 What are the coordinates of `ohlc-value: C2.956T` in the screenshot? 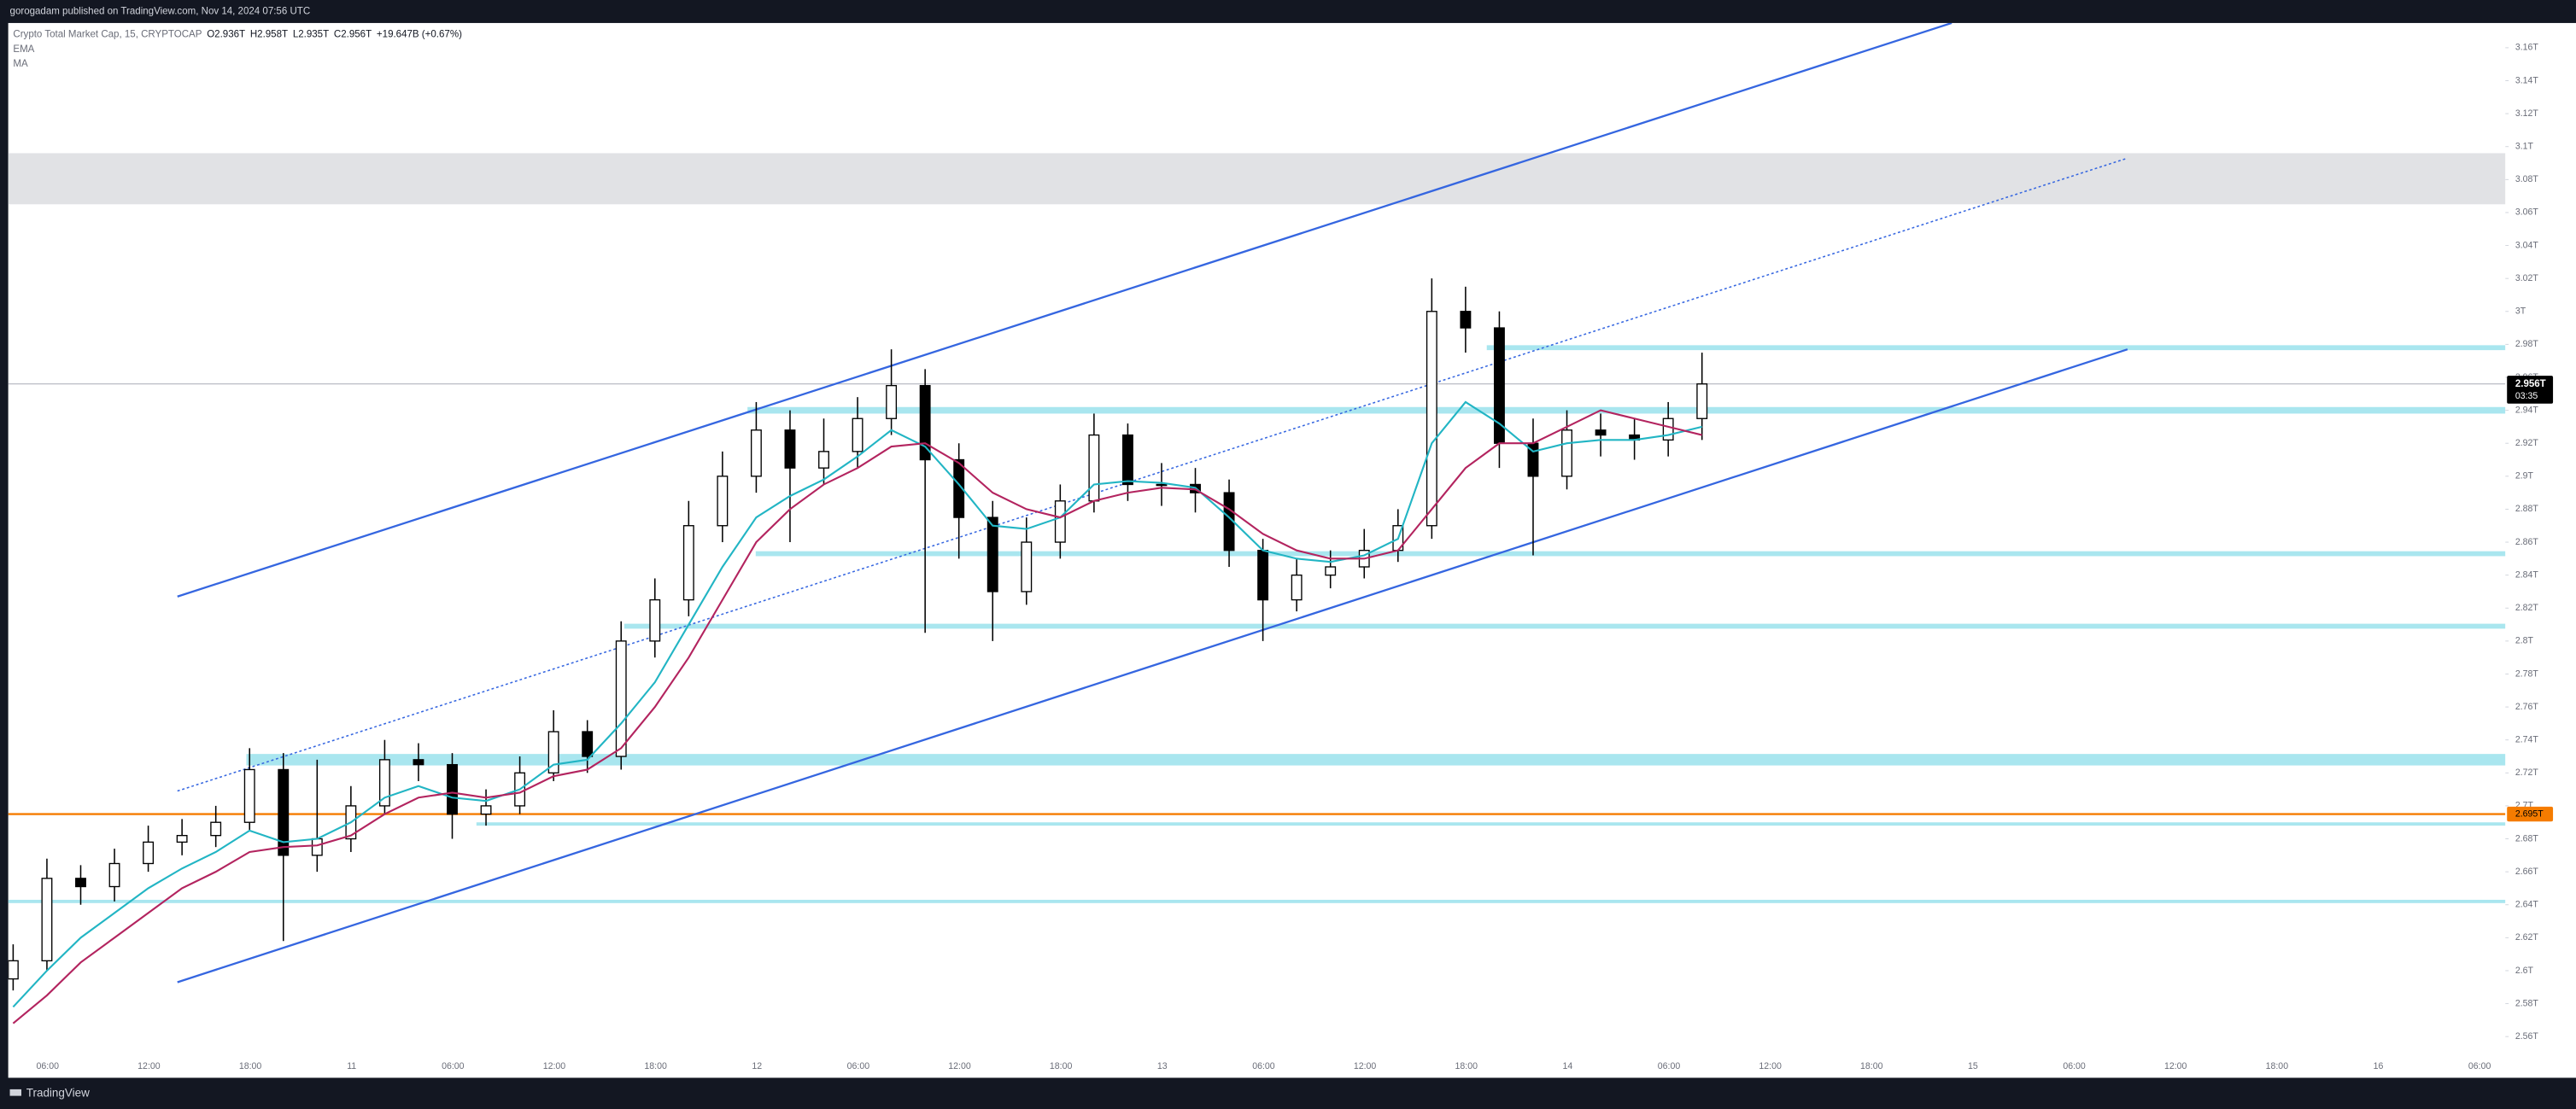 It's located at (353, 34).